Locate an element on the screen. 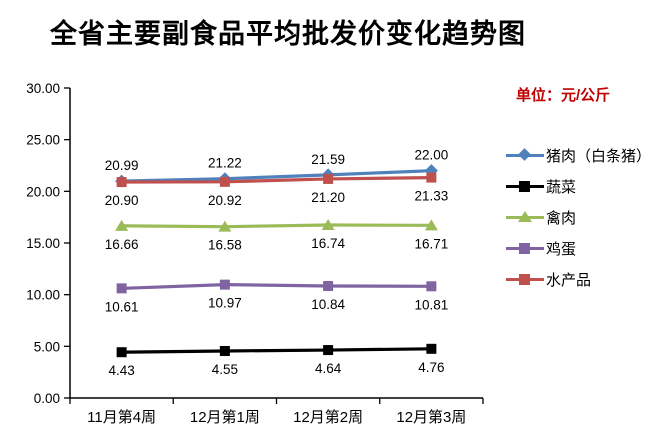 The height and width of the screenshot is (440, 667). x-category-label: 12月第3周 is located at coordinates (431, 417).